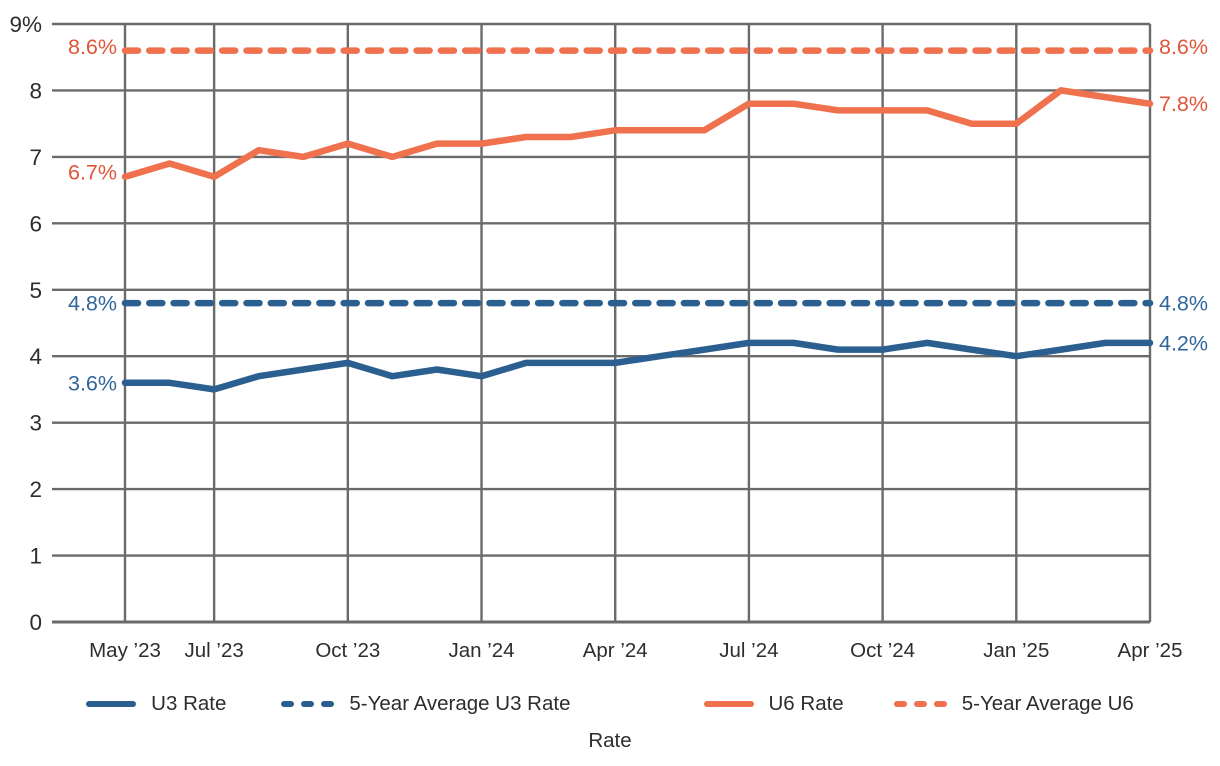 This screenshot has height=766, width=1220. Describe the element at coordinates (92, 304) in the screenshot. I see `value-label-left: 4.8%` at that location.